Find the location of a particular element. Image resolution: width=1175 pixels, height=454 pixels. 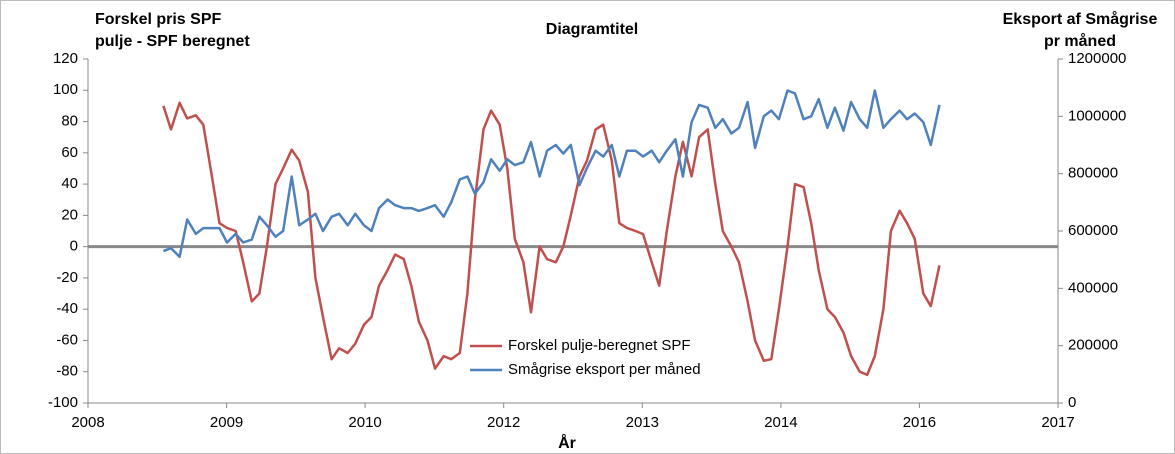

y2-tick-label: 200000 is located at coordinates (1093, 345).